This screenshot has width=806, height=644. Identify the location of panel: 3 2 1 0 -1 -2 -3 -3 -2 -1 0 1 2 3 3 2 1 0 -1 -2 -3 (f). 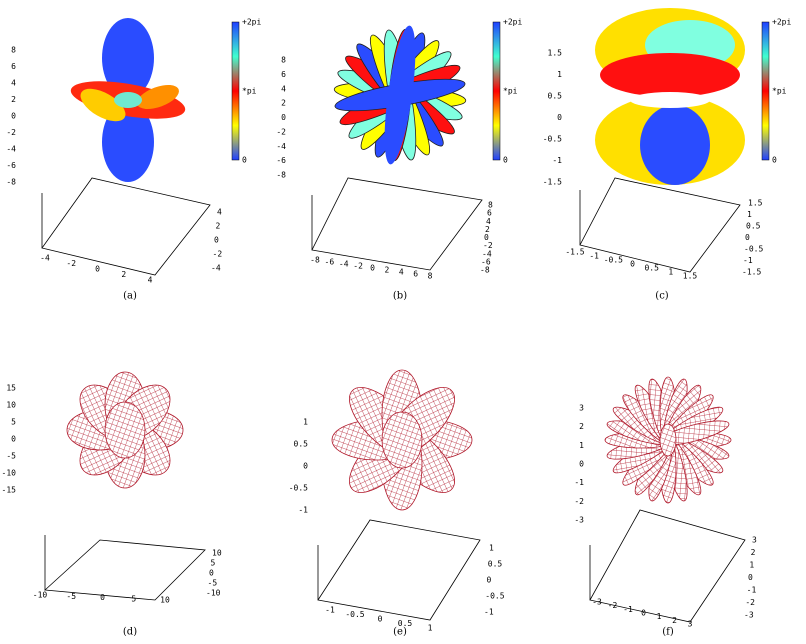
(665, 507).